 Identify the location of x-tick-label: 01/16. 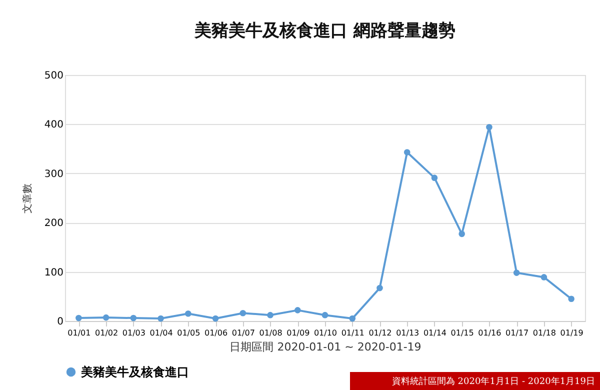
(490, 333).